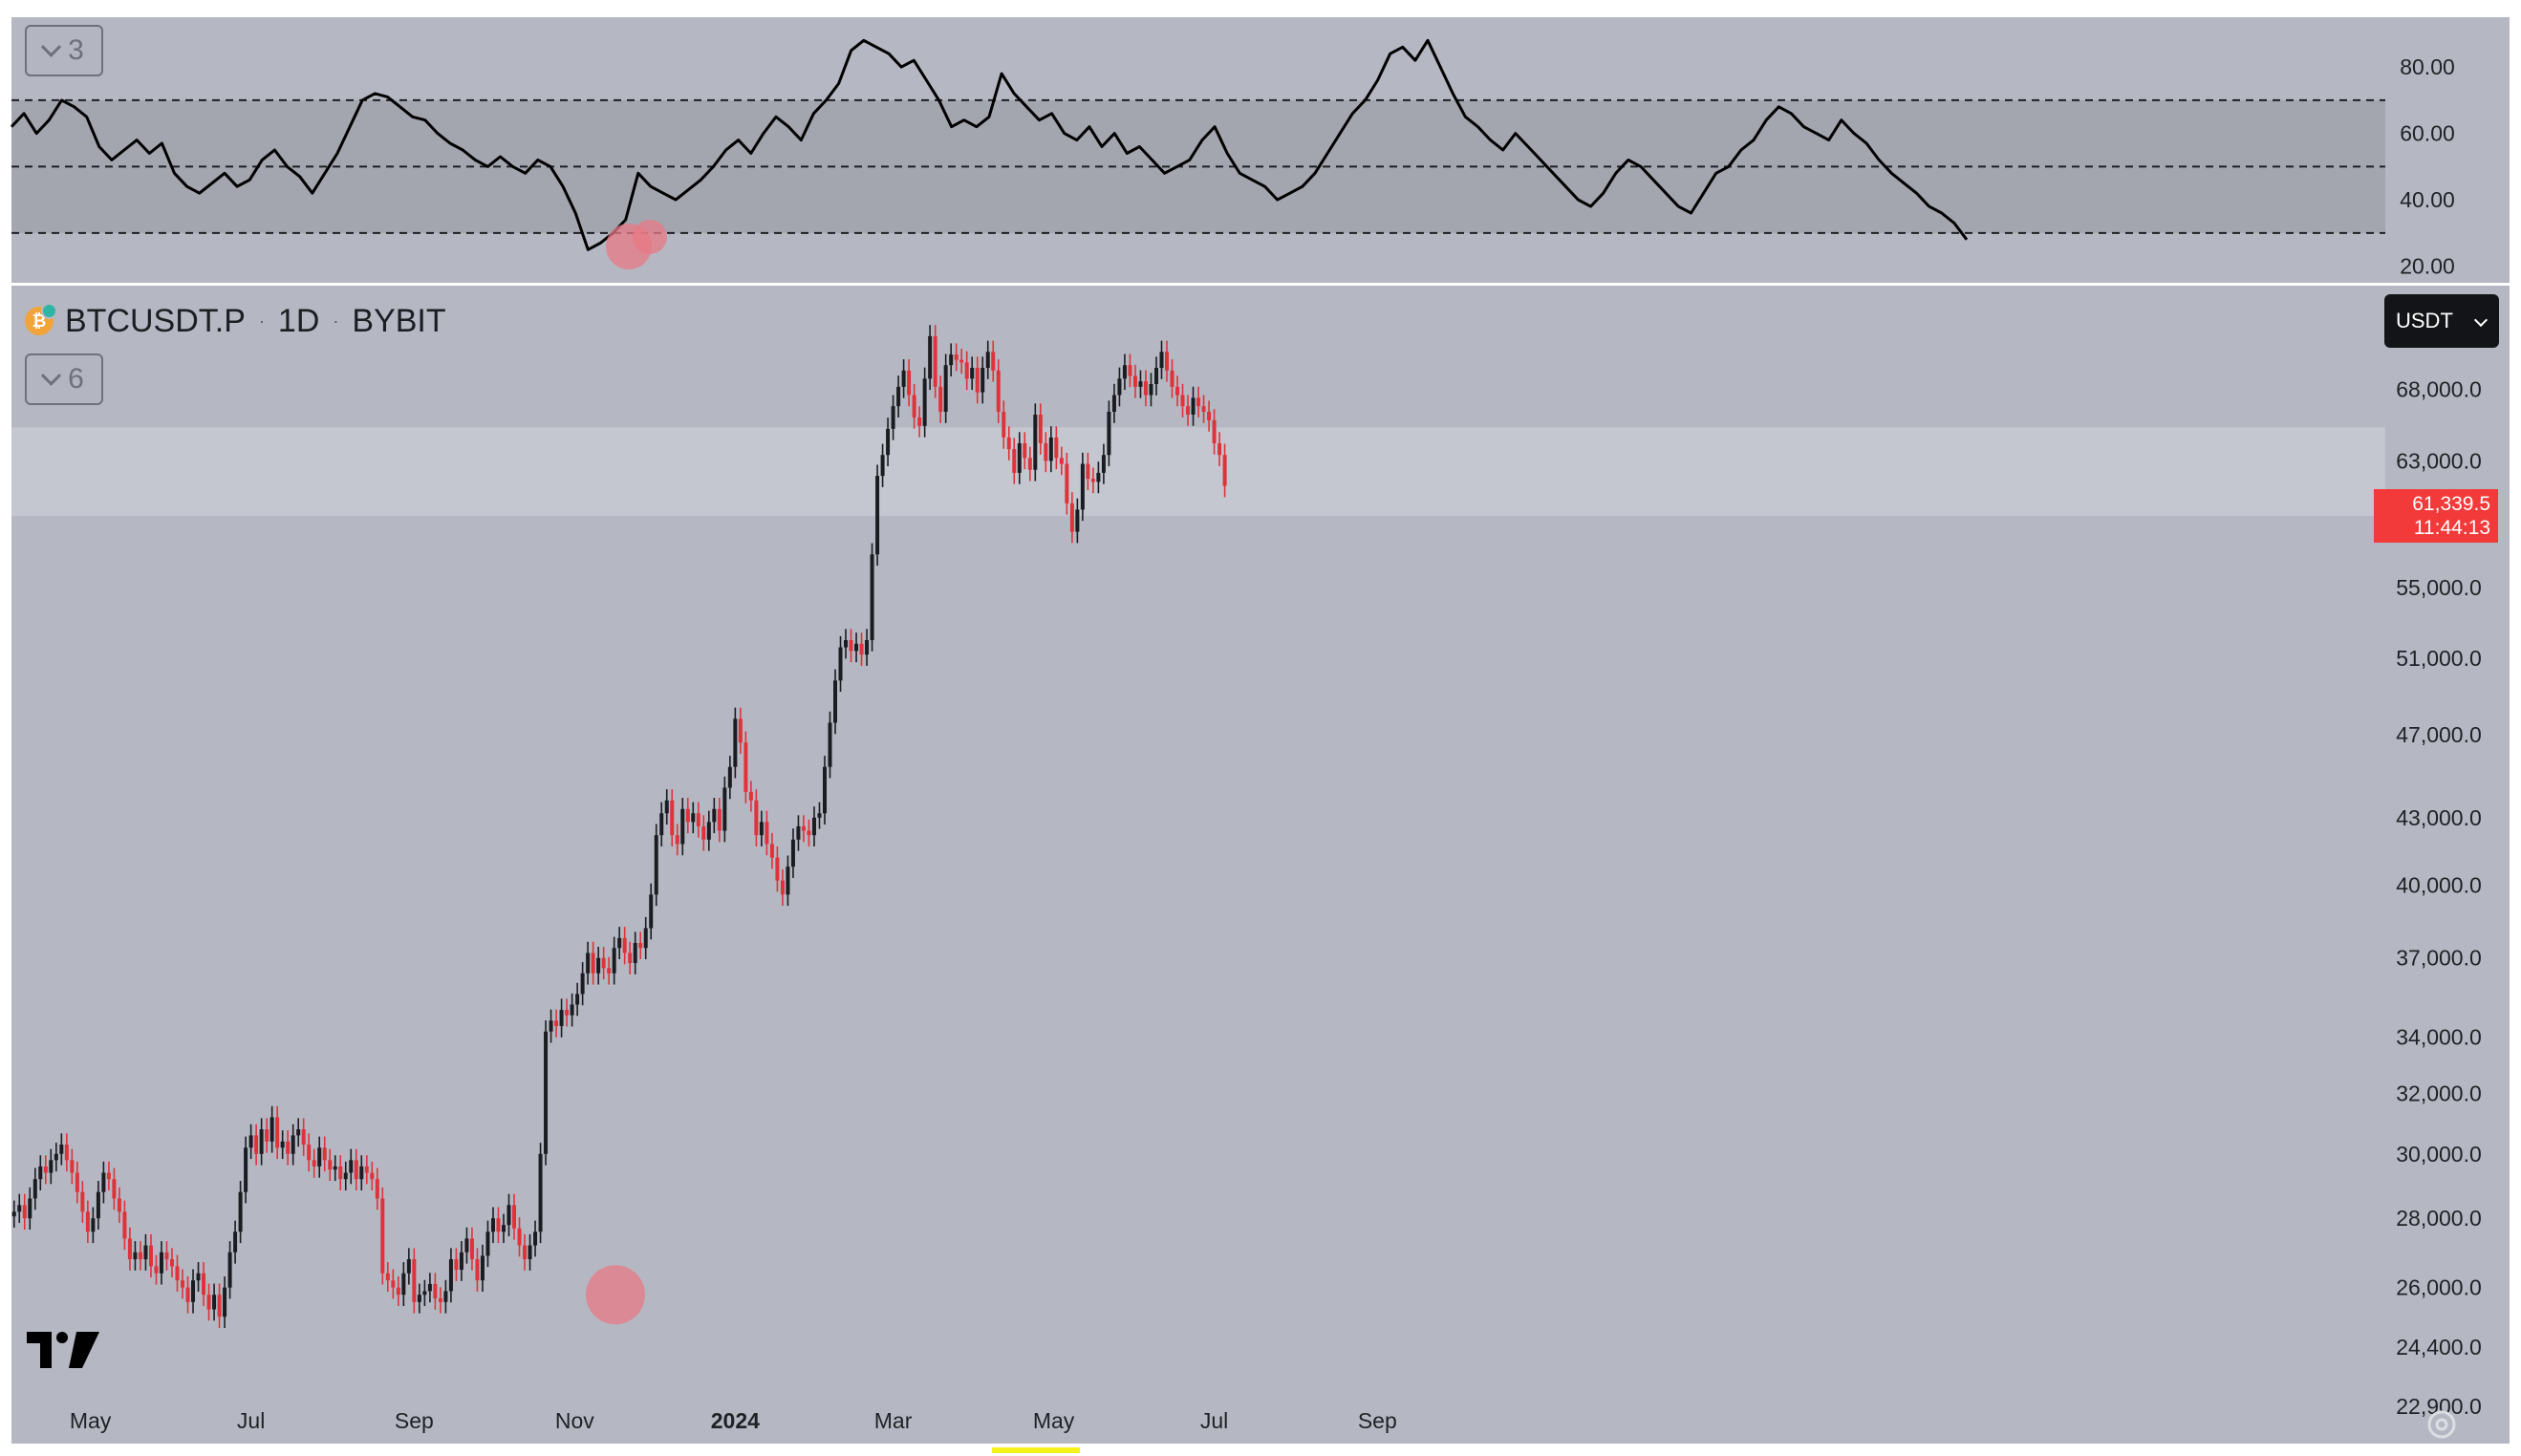 This screenshot has width=2521, height=1456. I want to click on interval-label: 1D, so click(298, 320).